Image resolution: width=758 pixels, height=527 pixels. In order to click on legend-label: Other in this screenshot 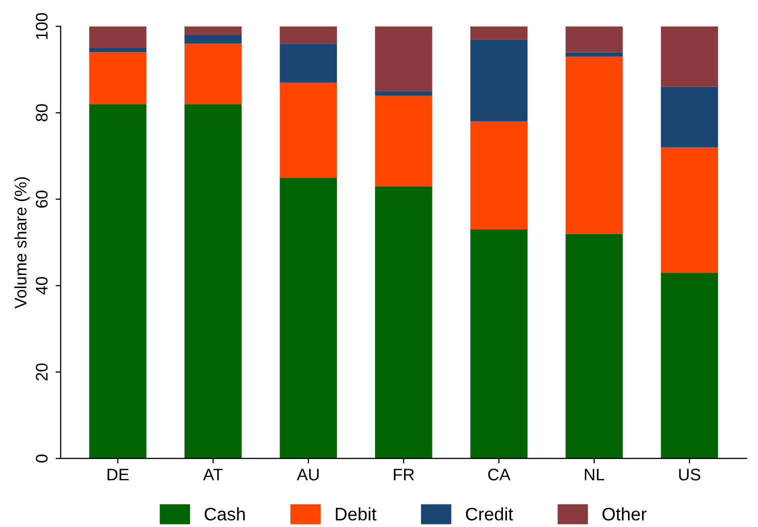, I will do `click(624, 514)`.